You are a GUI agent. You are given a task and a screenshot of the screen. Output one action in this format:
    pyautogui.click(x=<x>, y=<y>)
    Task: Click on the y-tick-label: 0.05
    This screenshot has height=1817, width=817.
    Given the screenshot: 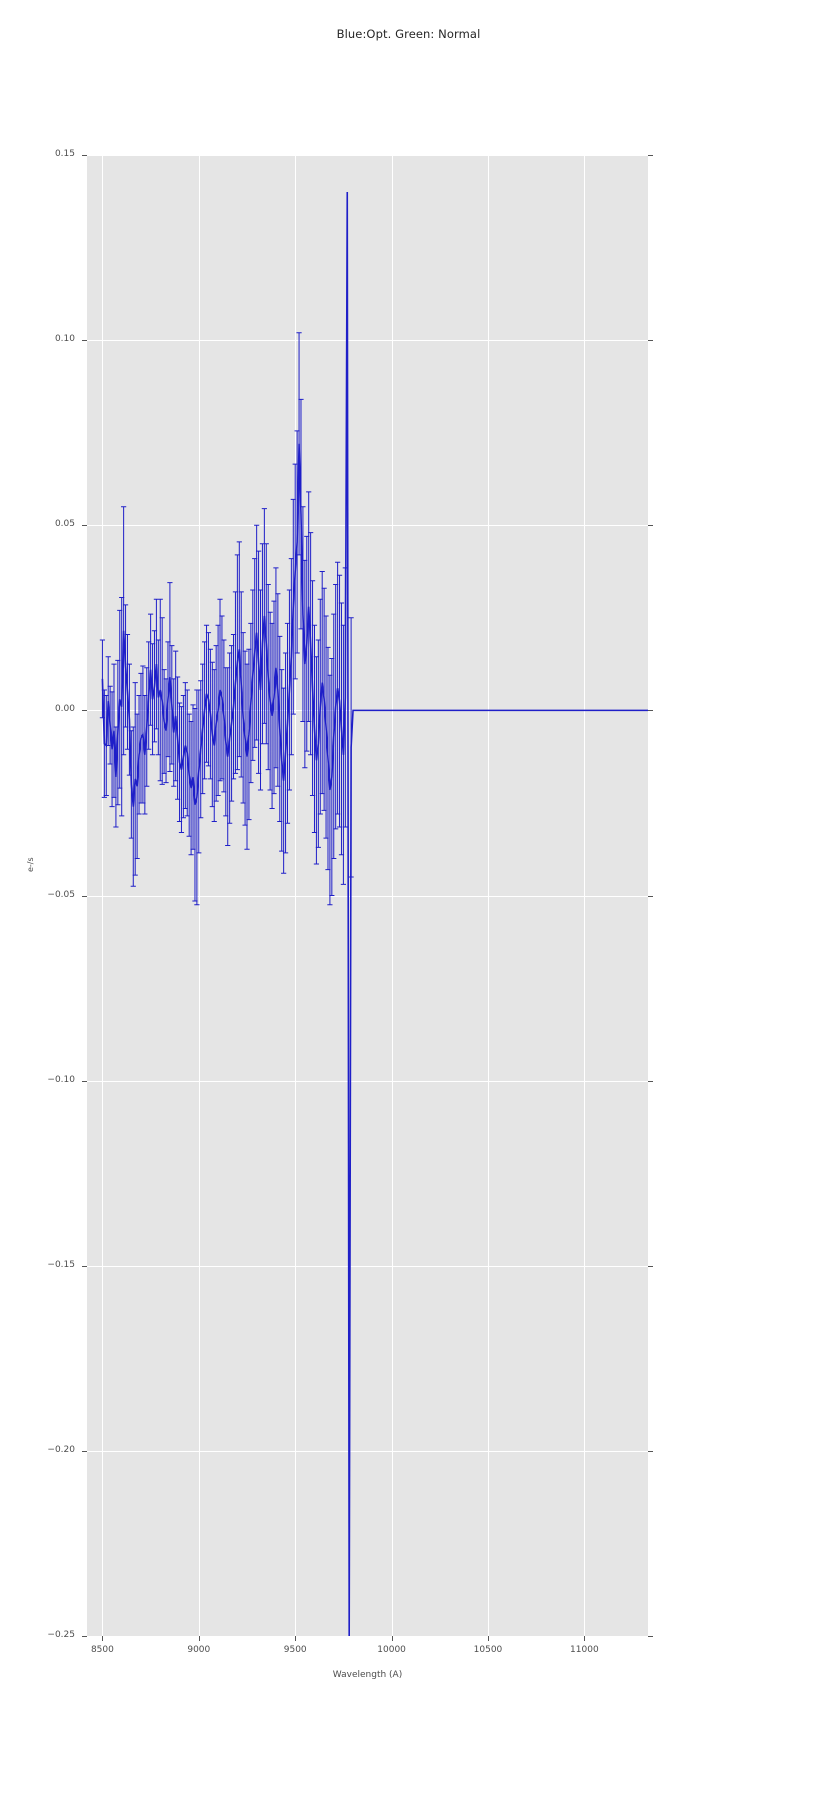 What is the action you would take?
    pyautogui.click(x=64, y=524)
    